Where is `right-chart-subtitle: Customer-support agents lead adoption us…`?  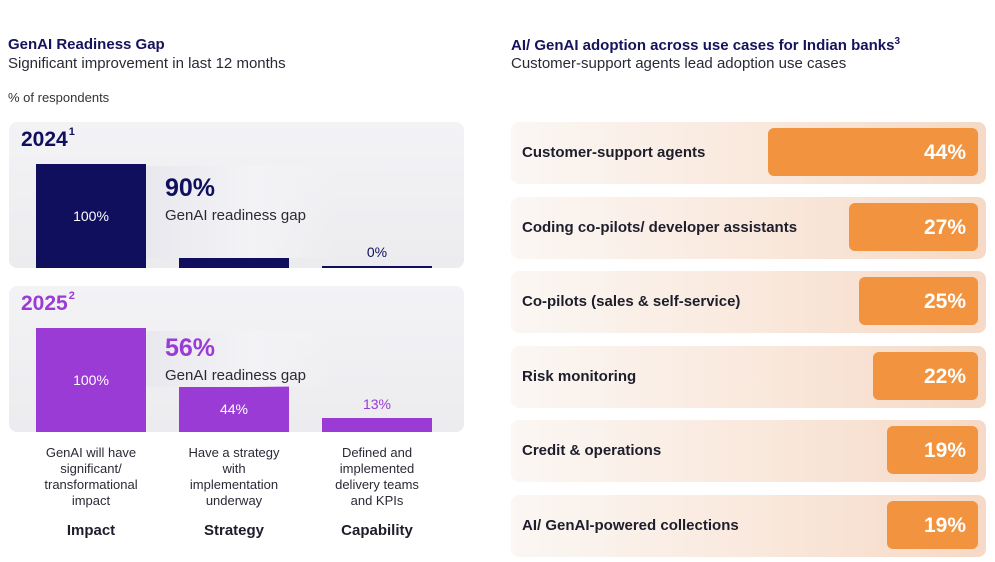 right-chart-subtitle: Customer-support agents lead adoption us… is located at coordinates (679, 63).